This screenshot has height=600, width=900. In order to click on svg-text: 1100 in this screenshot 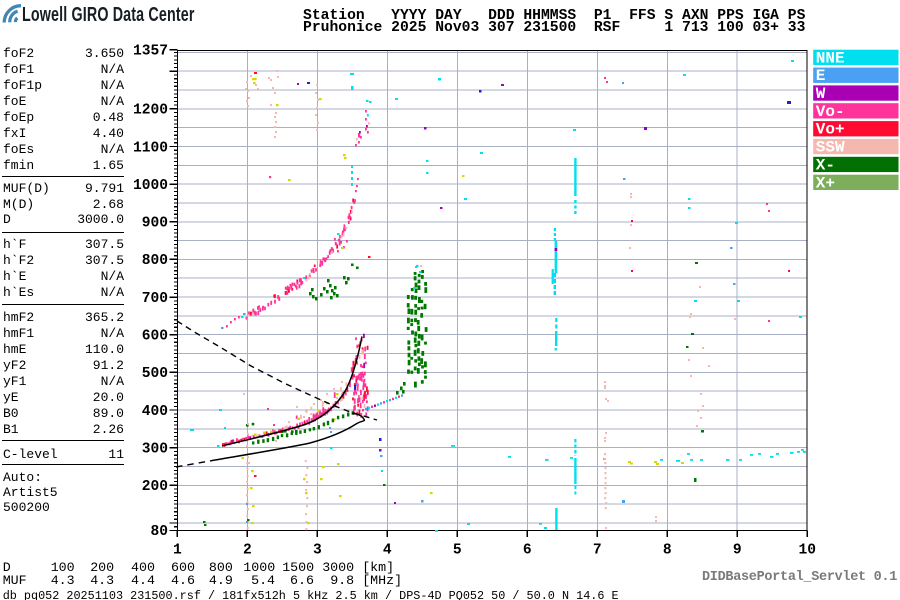, I will do `click(150, 148)`.